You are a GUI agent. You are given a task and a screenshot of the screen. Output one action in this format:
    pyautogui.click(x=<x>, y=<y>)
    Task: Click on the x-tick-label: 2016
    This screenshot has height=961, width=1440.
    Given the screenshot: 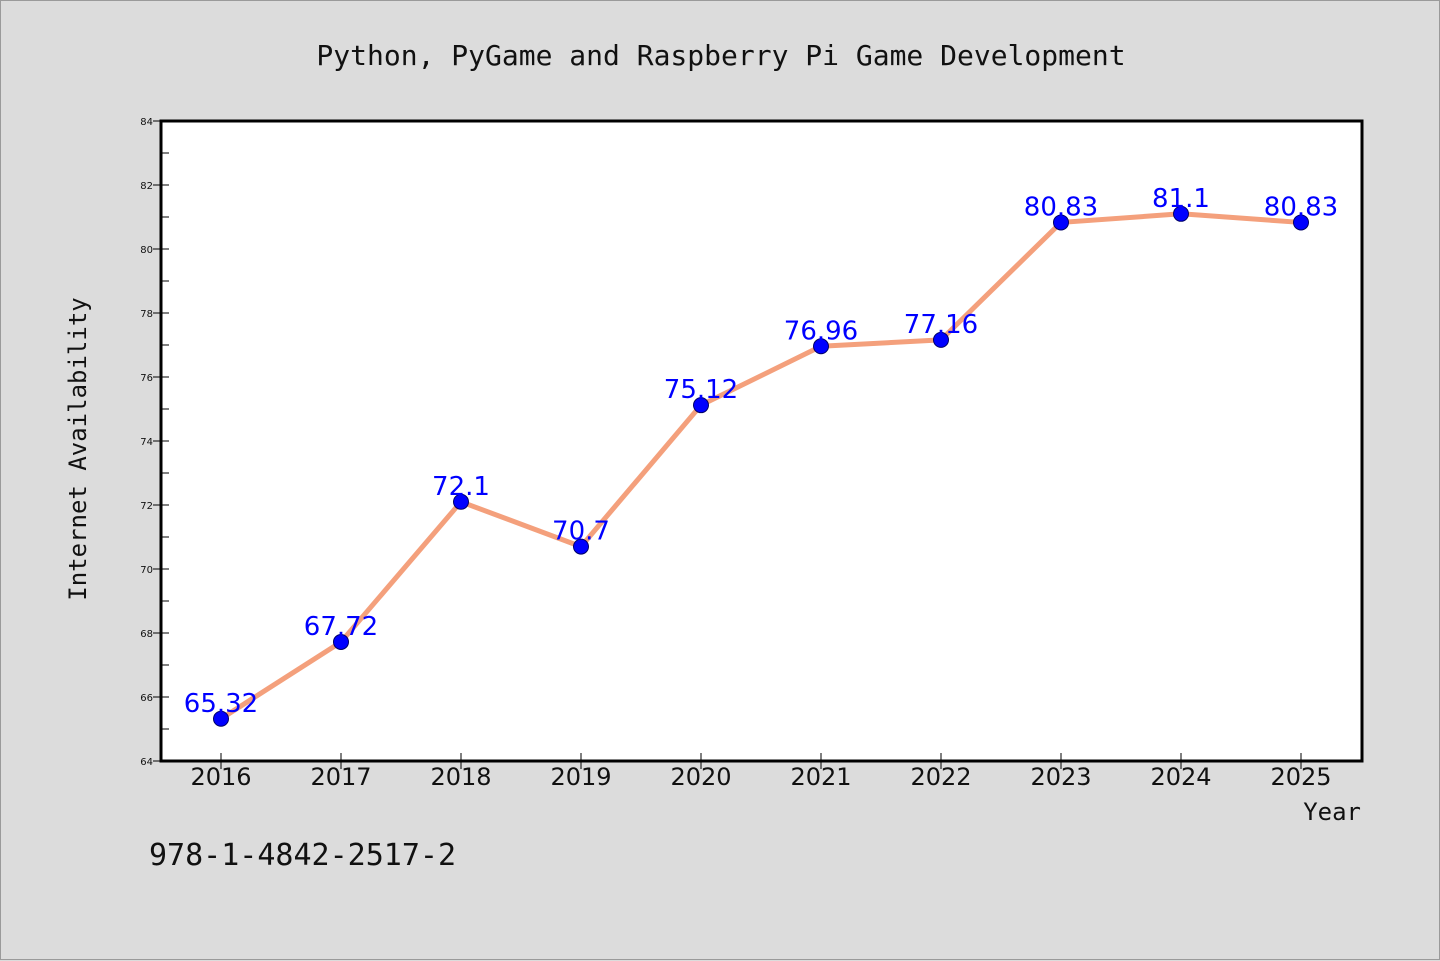 What is the action you would take?
    pyautogui.click(x=220, y=777)
    